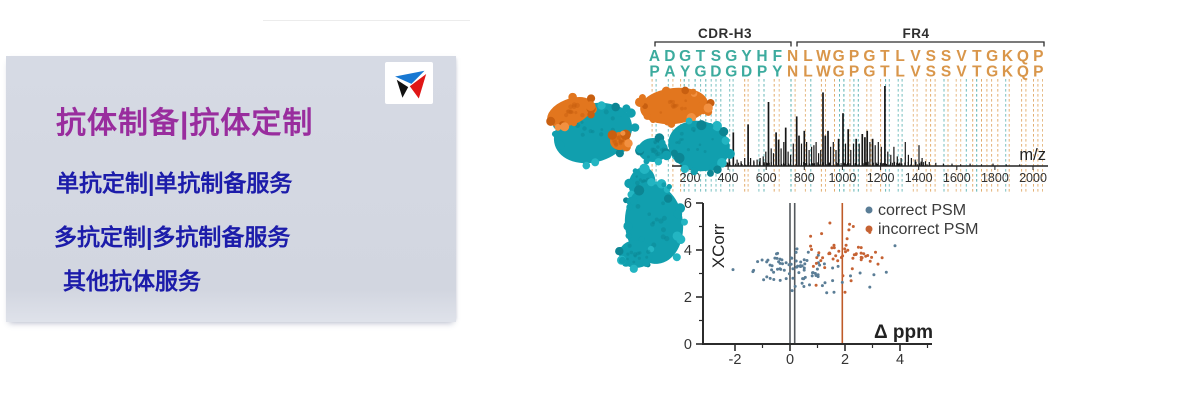 Image resolution: width=1200 pixels, height=400 pixels. What do you see at coordinates (995, 178) in the screenshot?
I see `spectrum-tick-label: 1800` at bounding box center [995, 178].